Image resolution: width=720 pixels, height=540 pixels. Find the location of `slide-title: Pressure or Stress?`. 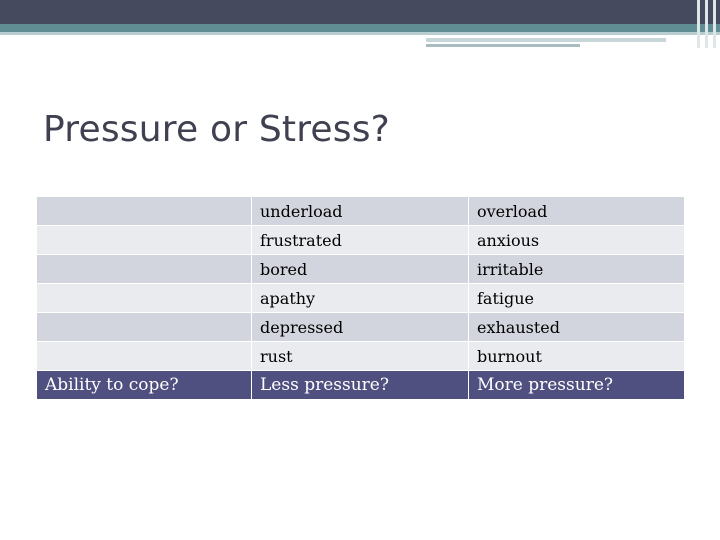

slide-title: Pressure or Stress? is located at coordinates (216, 129).